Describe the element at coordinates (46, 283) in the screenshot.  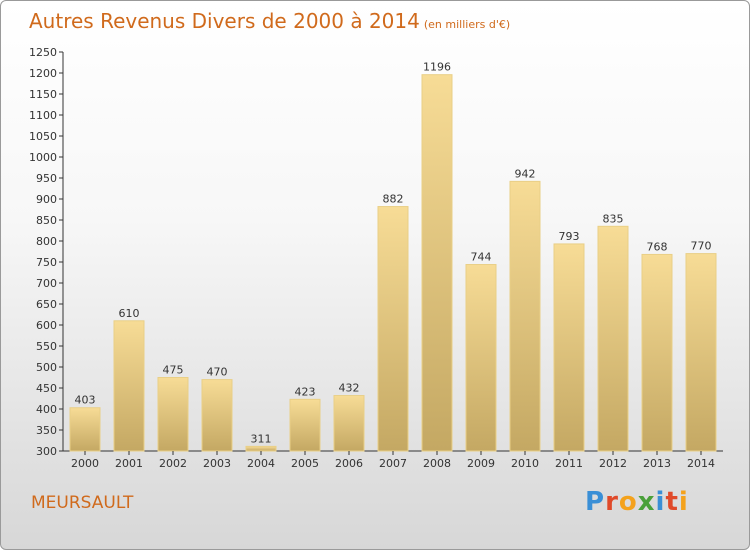
I see `y-tick-label: 700` at that location.